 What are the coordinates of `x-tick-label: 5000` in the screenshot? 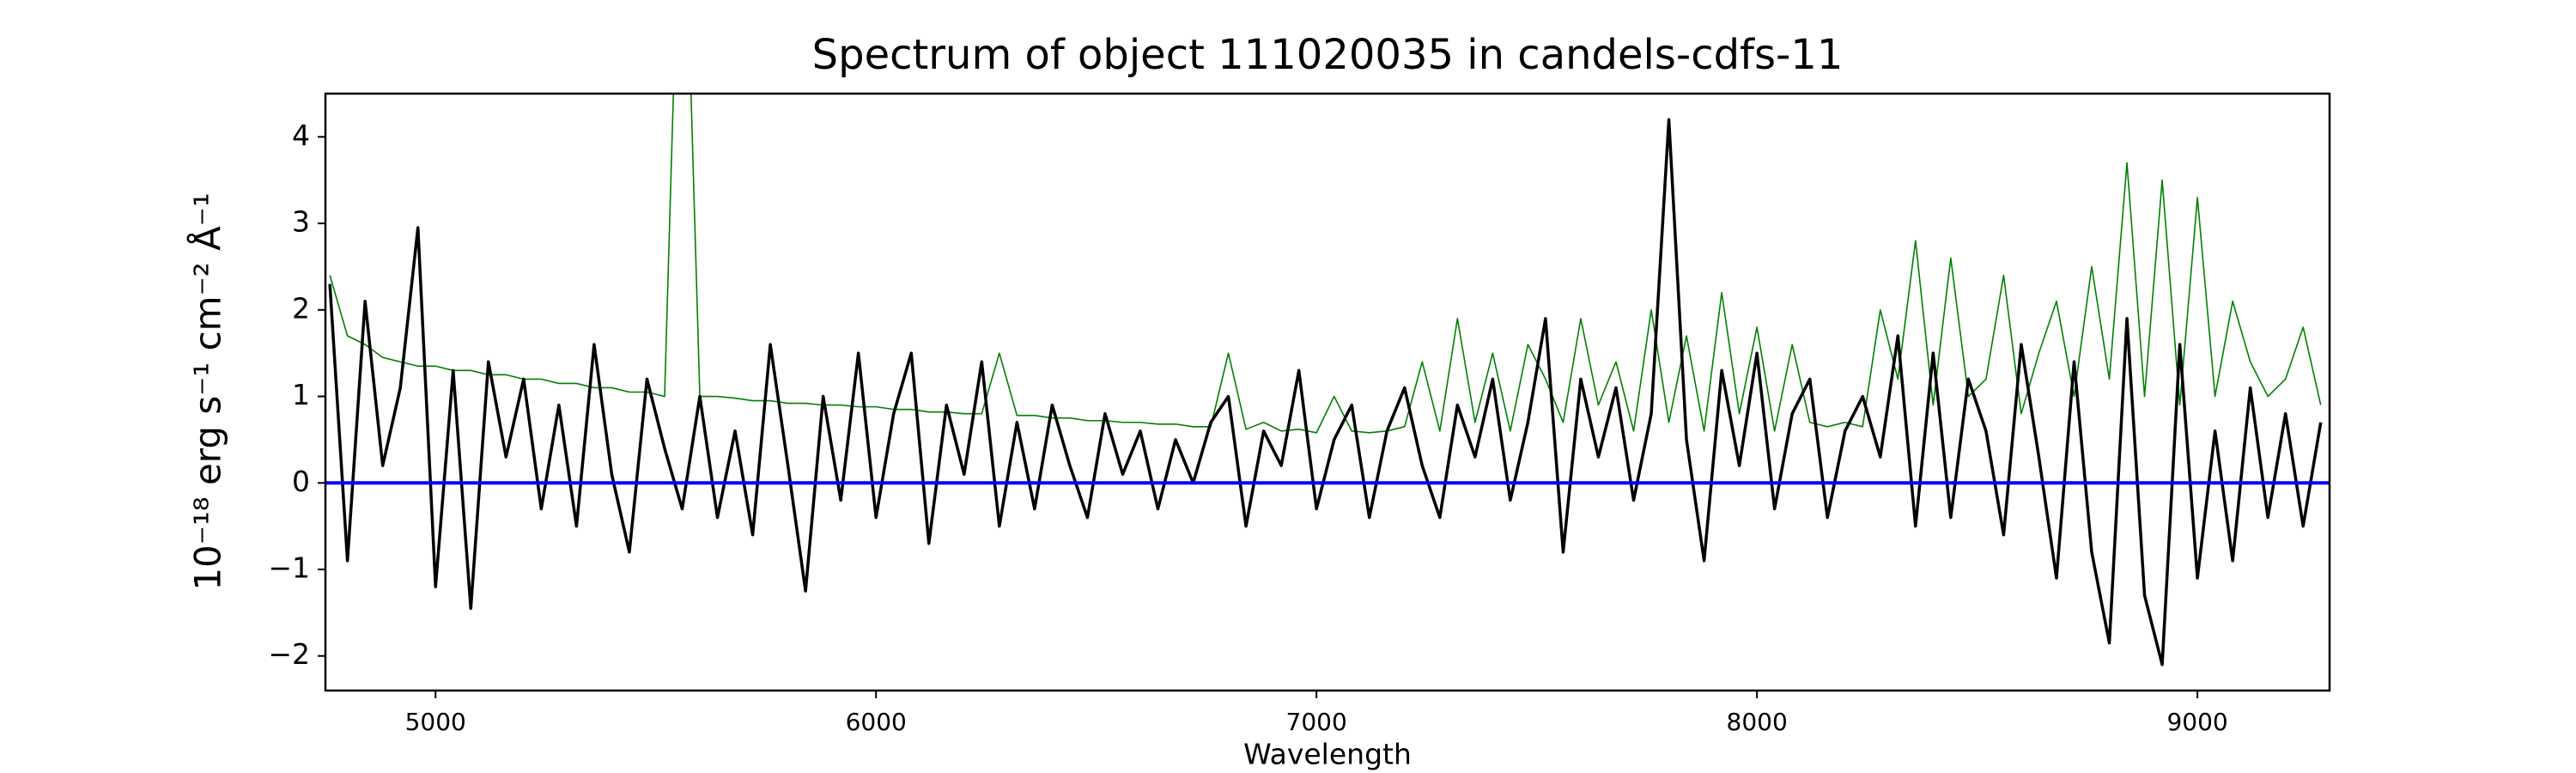 It's located at (435, 722).